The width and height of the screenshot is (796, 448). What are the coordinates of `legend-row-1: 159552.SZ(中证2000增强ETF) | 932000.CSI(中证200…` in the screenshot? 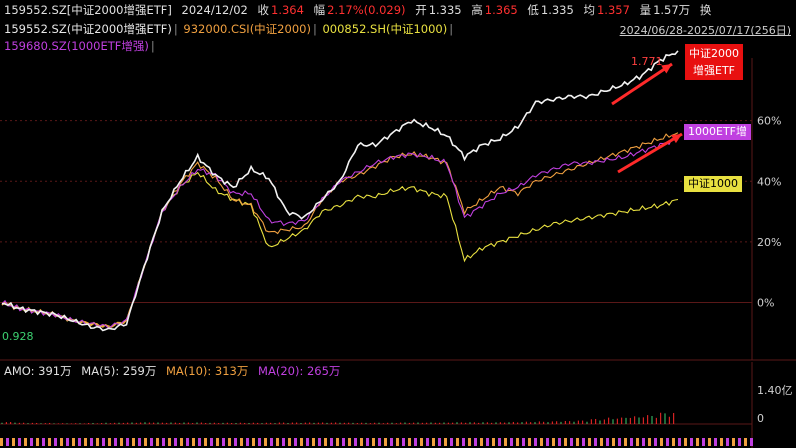 It's located at (231, 29).